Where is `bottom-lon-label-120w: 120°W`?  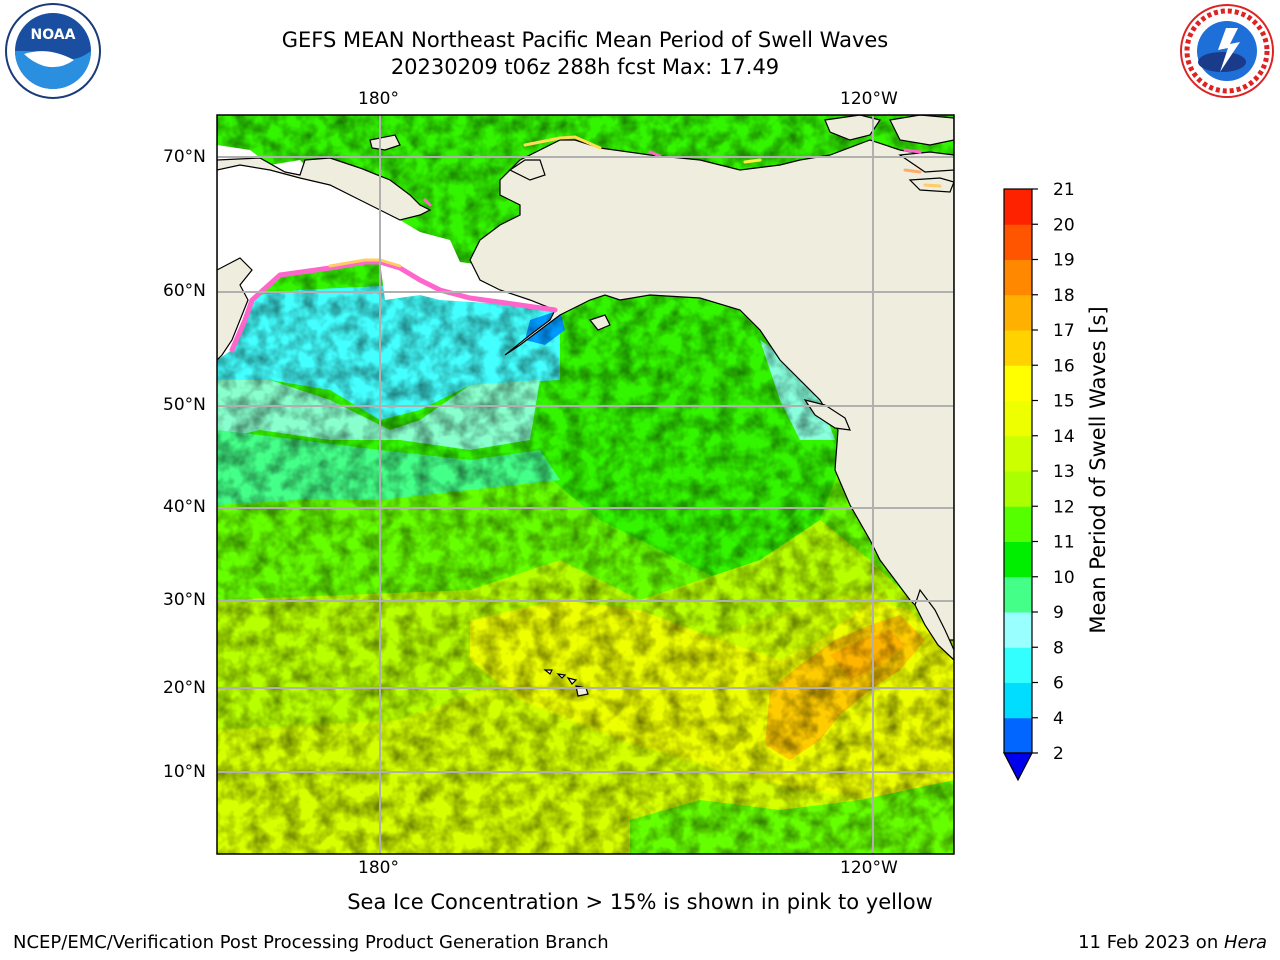
bottom-lon-label-120w: 120°W is located at coordinates (869, 868).